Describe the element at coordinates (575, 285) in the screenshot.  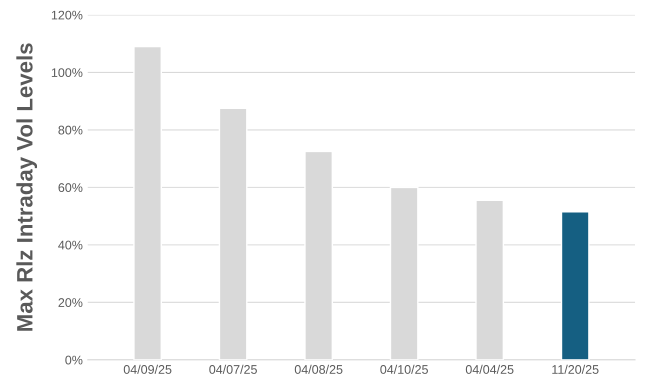
I see `bar` at that location.